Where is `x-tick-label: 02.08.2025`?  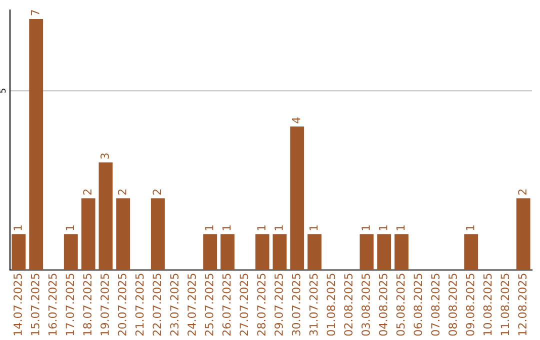
x-tick-label: 02.08.2025 is located at coordinates (348, 305).